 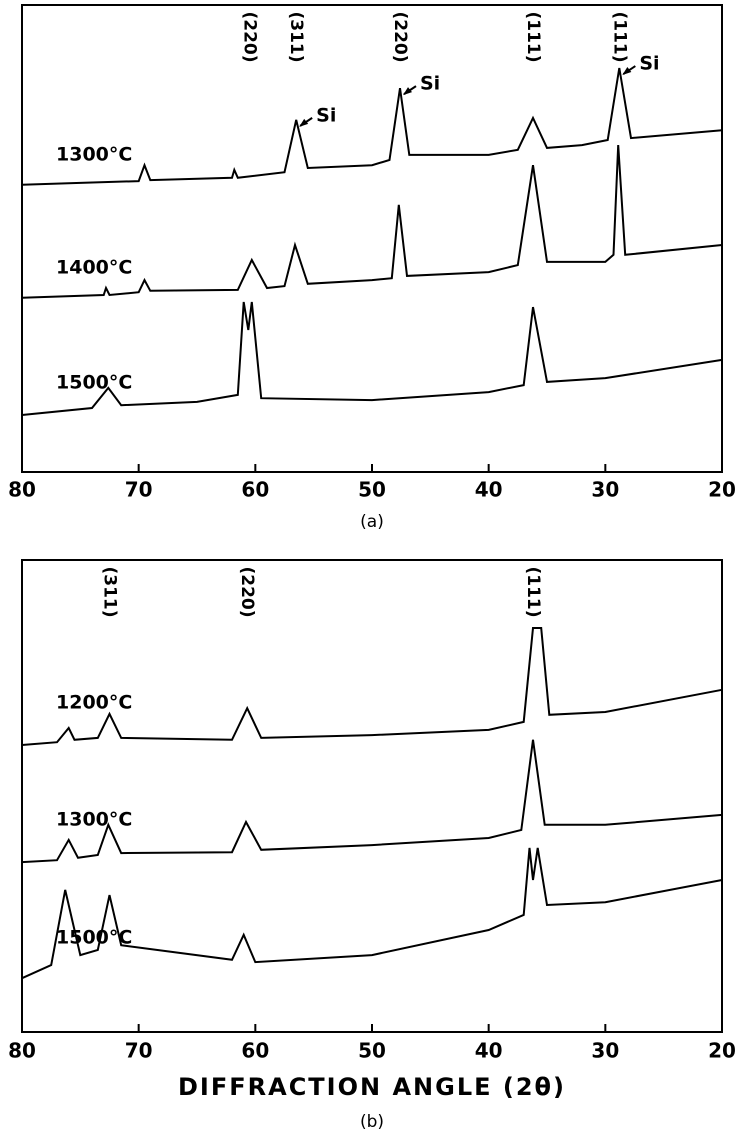 I want to click on series-label: 1400°C, so click(x=94, y=267).